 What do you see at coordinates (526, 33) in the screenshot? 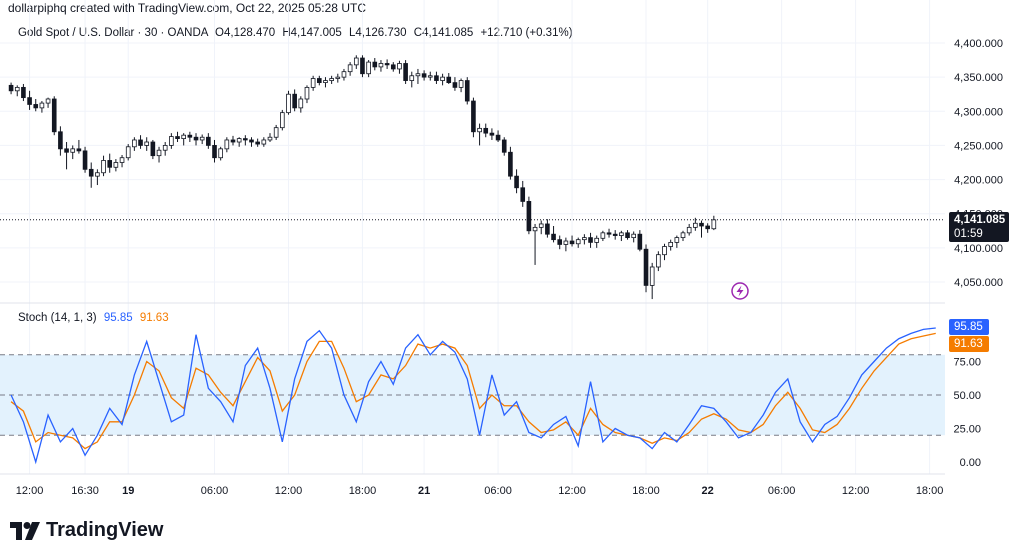
I see `ohlc-change: +12.710 (+0.31%)` at bounding box center [526, 33].